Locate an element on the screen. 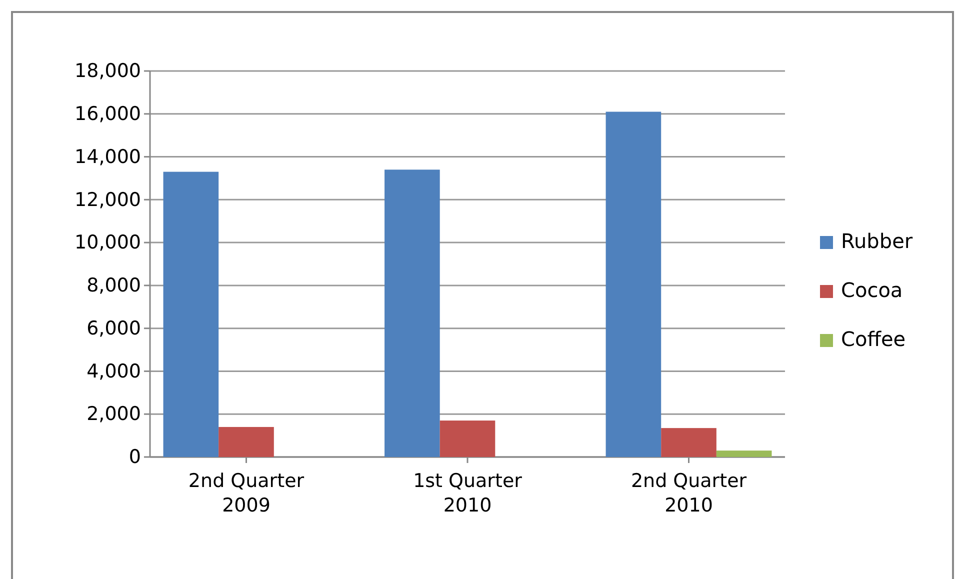 The width and height of the screenshot is (955, 579). y-tick-label: 6,000 is located at coordinates (113, 328).